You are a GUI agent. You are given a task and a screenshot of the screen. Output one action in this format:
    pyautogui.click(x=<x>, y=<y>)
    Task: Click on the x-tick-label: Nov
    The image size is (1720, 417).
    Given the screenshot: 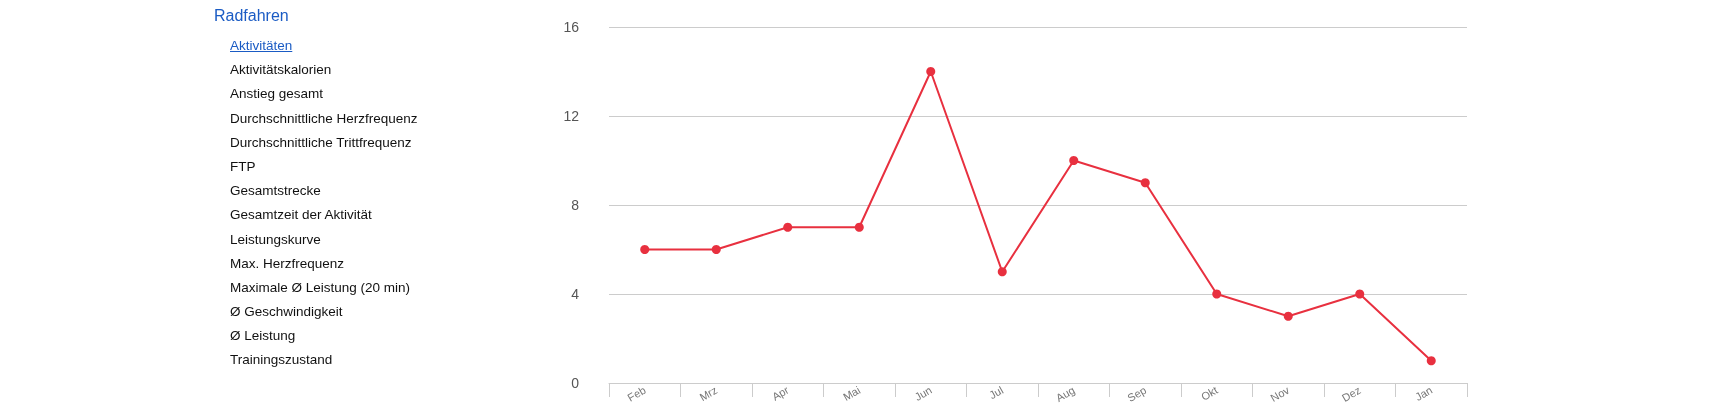 What is the action you would take?
    pyautogui.click(x=1280, y=393)
    